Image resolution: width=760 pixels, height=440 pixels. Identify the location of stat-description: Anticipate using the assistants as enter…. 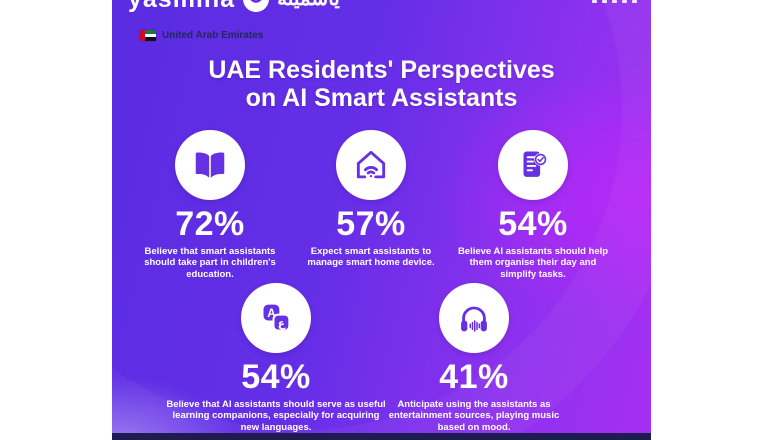
(474, 416).